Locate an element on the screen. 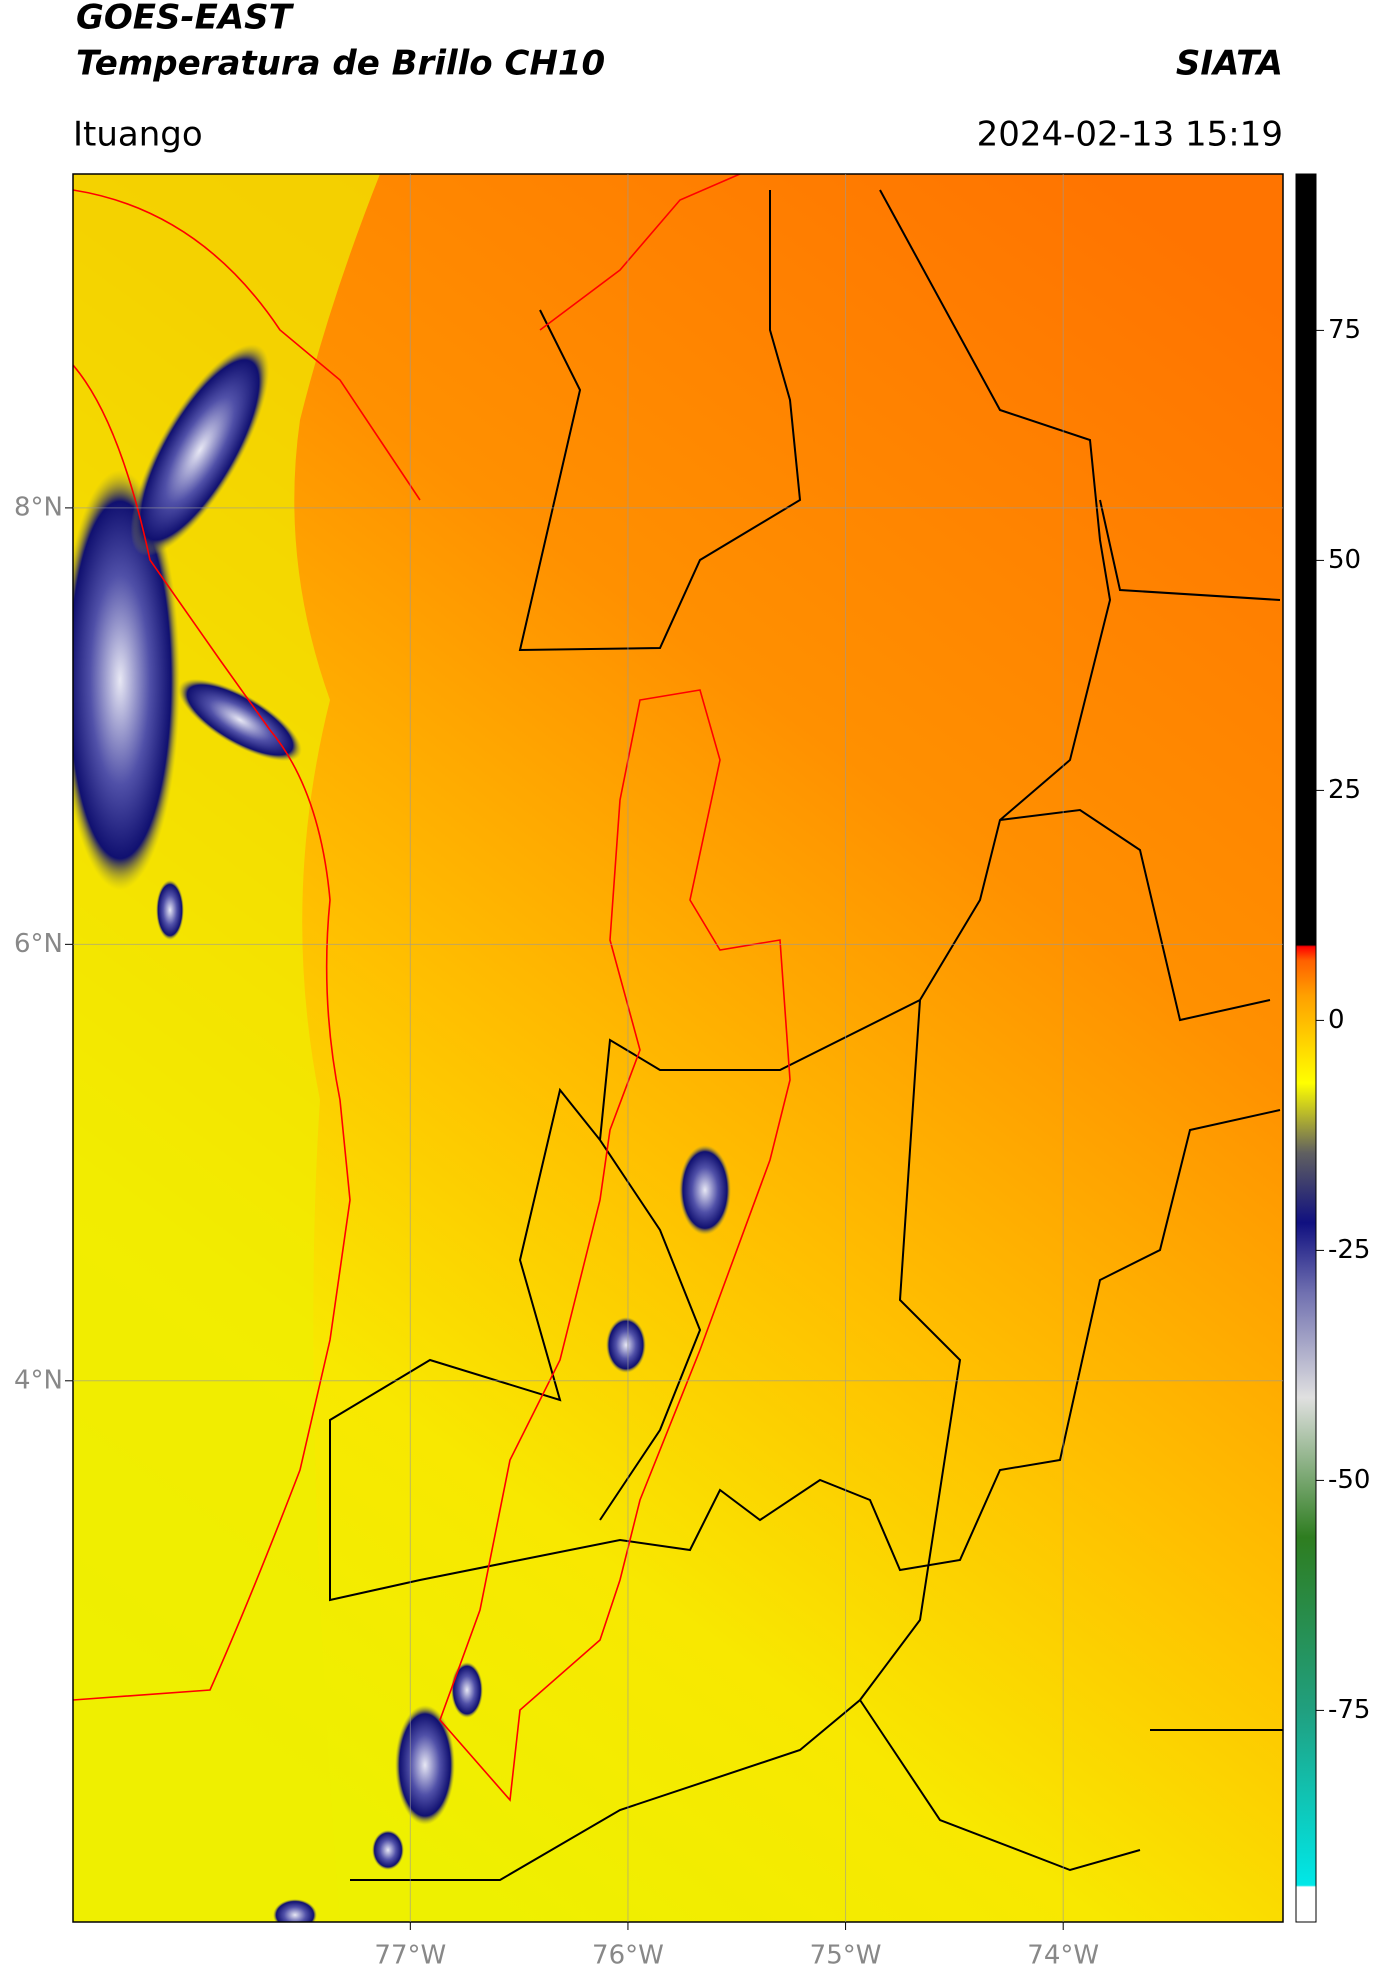 The width and height of the screenshot is (1384, 1981). datetime: 2024-02-13 15:19 is located at coordinates (1130, 135).